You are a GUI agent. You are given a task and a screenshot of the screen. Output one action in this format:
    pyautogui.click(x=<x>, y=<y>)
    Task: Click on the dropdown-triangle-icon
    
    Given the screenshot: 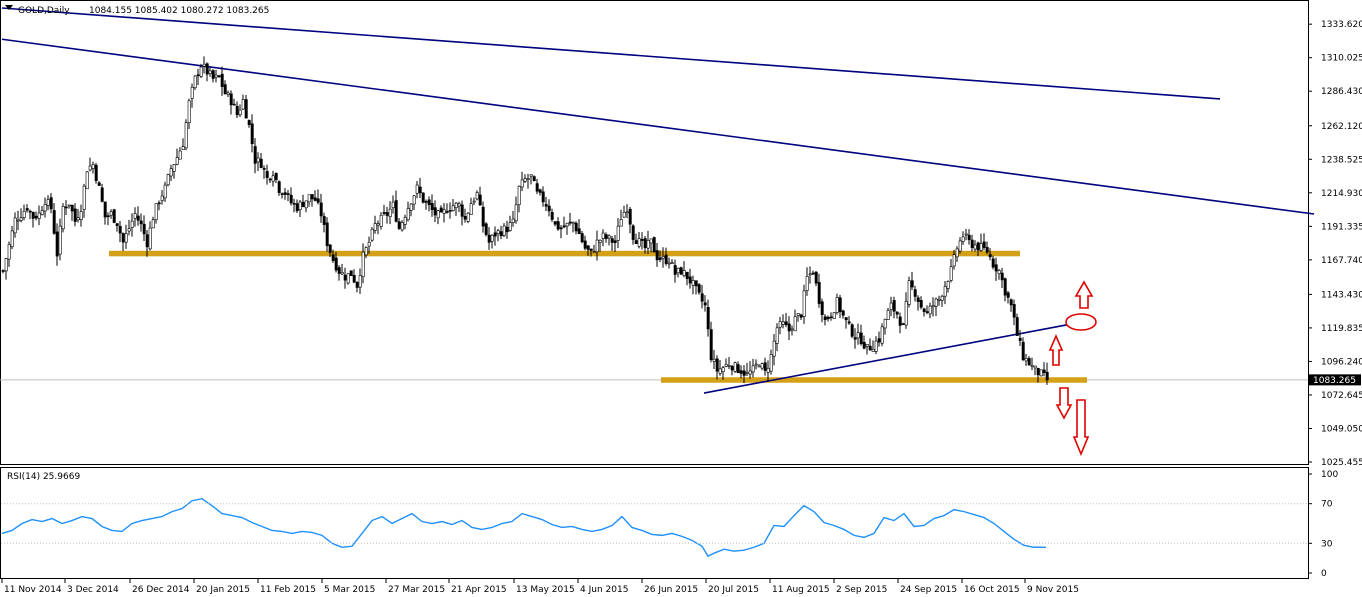 What is the action you would take?
    pyautogui.click(x=9, y=7)
    